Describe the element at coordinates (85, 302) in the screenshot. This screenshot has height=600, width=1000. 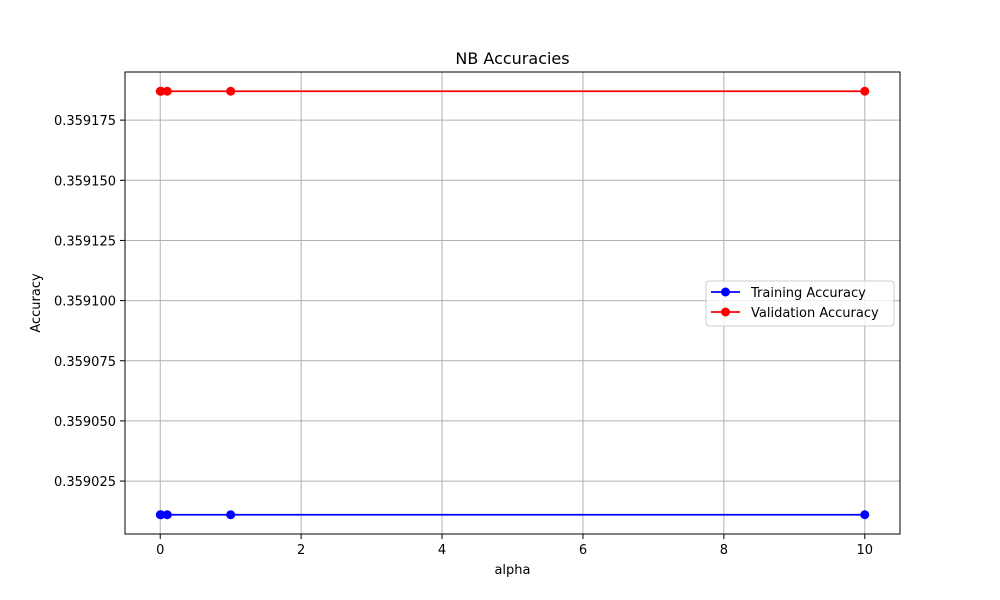
I see `y-tick-label: 0.359100` at that location.